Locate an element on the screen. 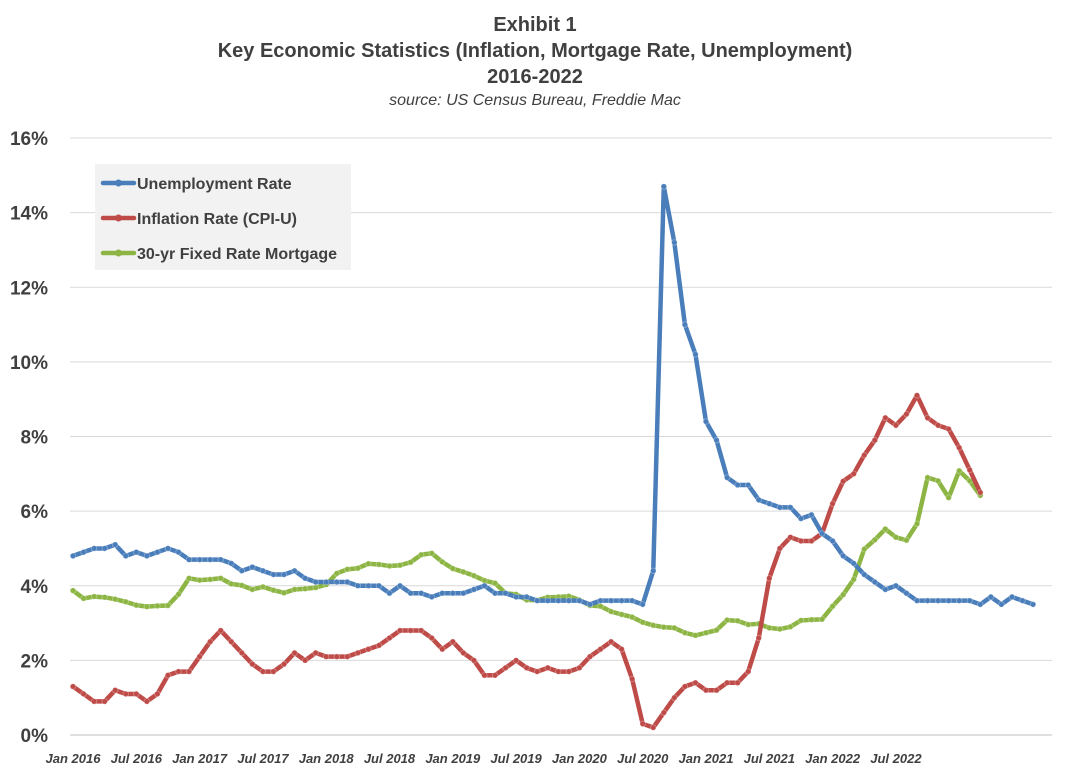  x-tick-label: Jan 2020 is located at coordinates (580, 758).